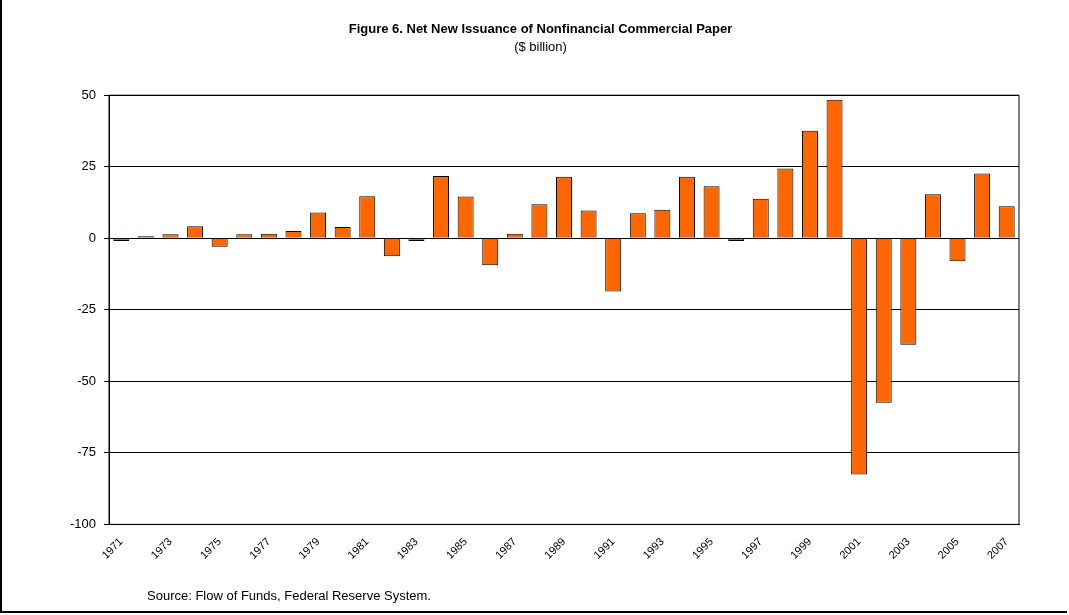 The width and height of the screenshot is (1069, 615). Describe the element at coordinates (87, 380) in the screenshot. I see `y-tick-label: -50` at that location.